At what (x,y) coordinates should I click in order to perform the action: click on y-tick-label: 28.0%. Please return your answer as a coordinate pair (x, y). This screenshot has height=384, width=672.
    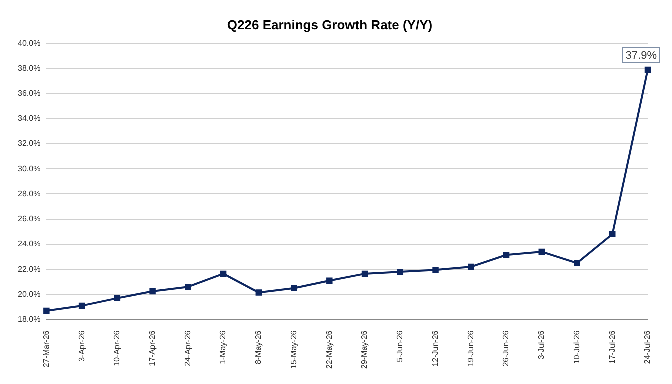
    Looking at the image, I should click on (29, 193).